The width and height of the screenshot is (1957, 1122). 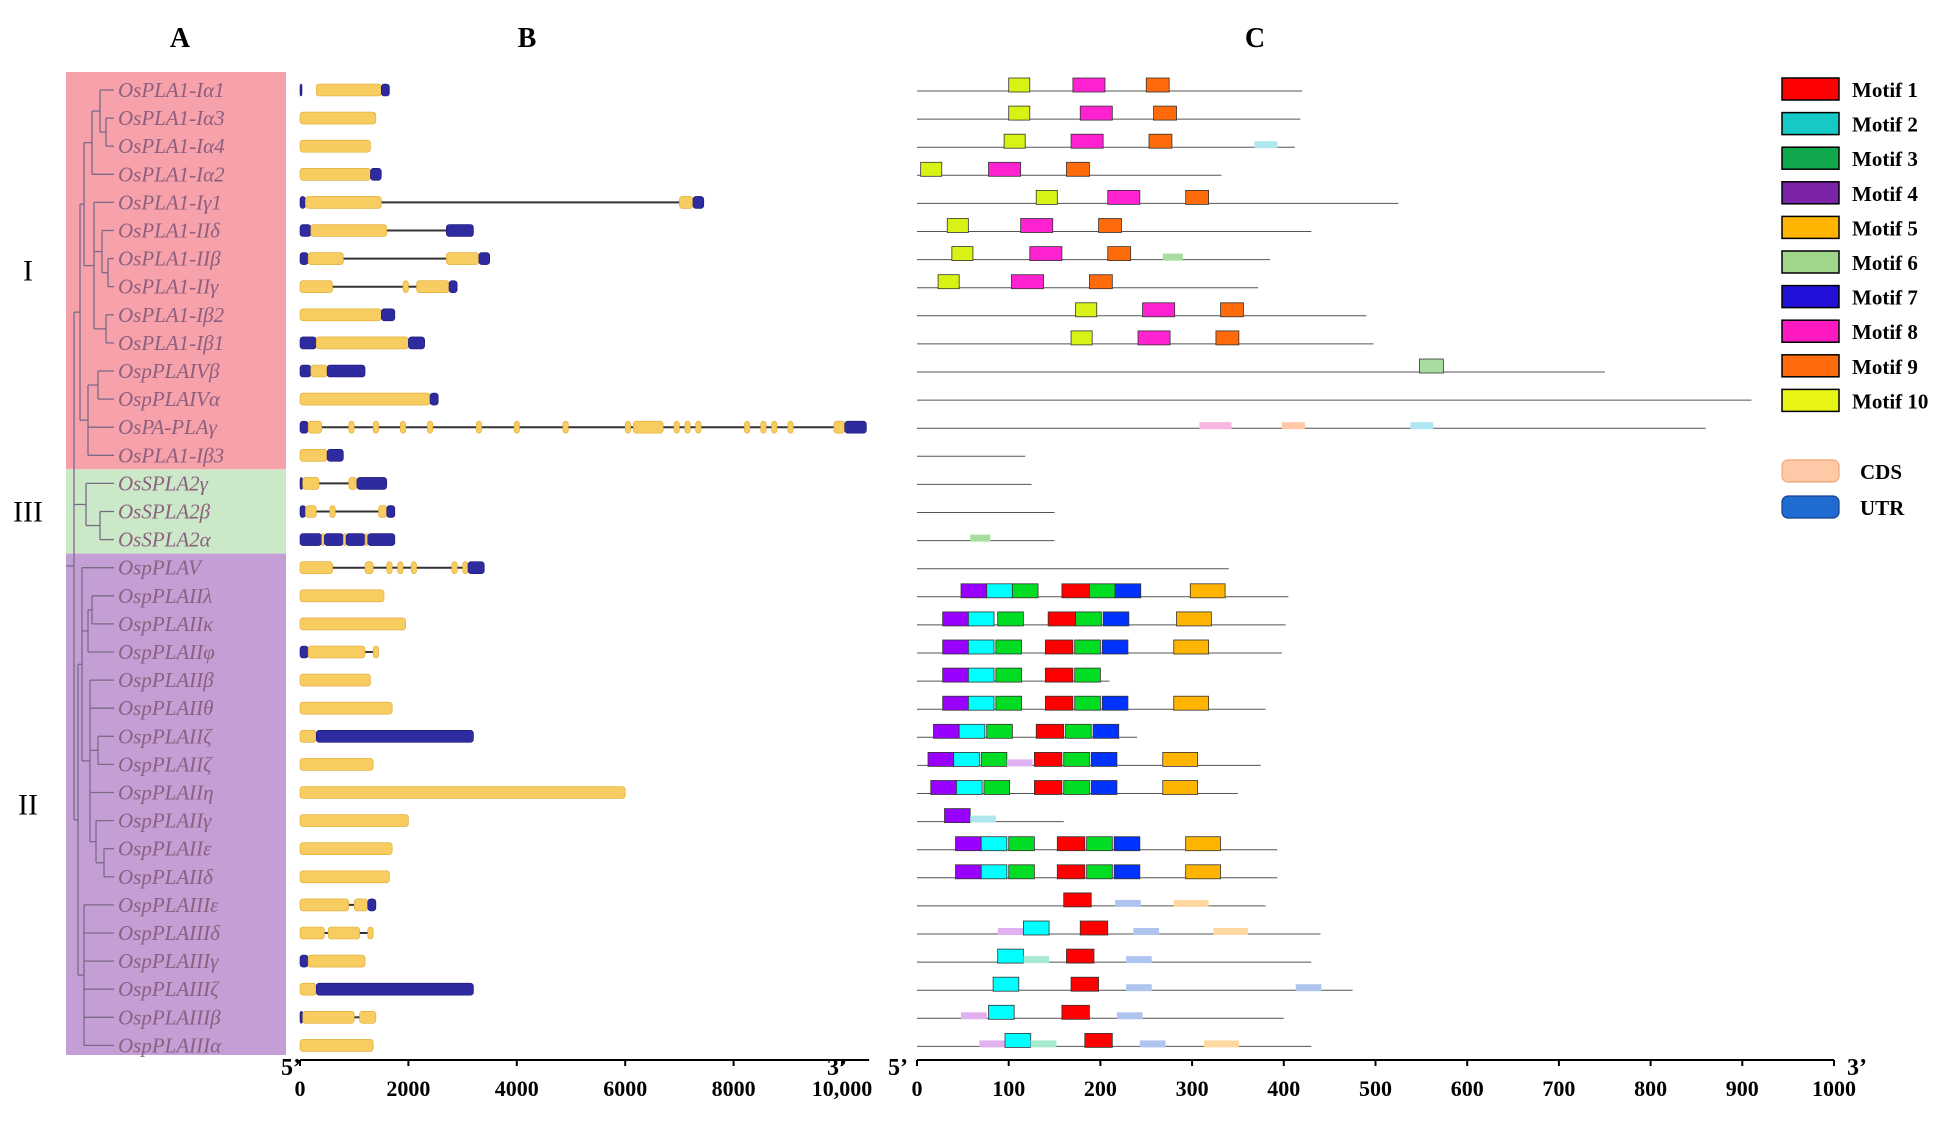 I want to click on gene-label: OspPLAIIIγ, so click(x=168, y=961).